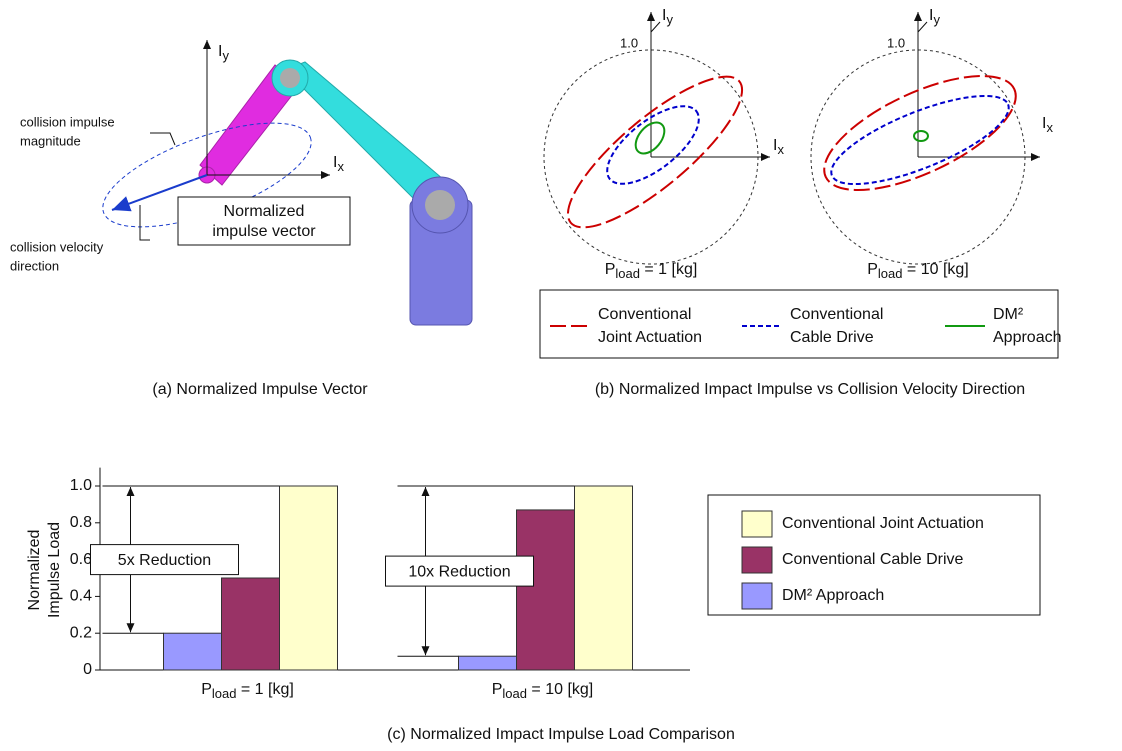 Image resolution: width=1122 pixels, height=751 pixels. Describe the element at coordinates (1027, 337) in the screenshot. I see `legend-label: Approach` at that location.